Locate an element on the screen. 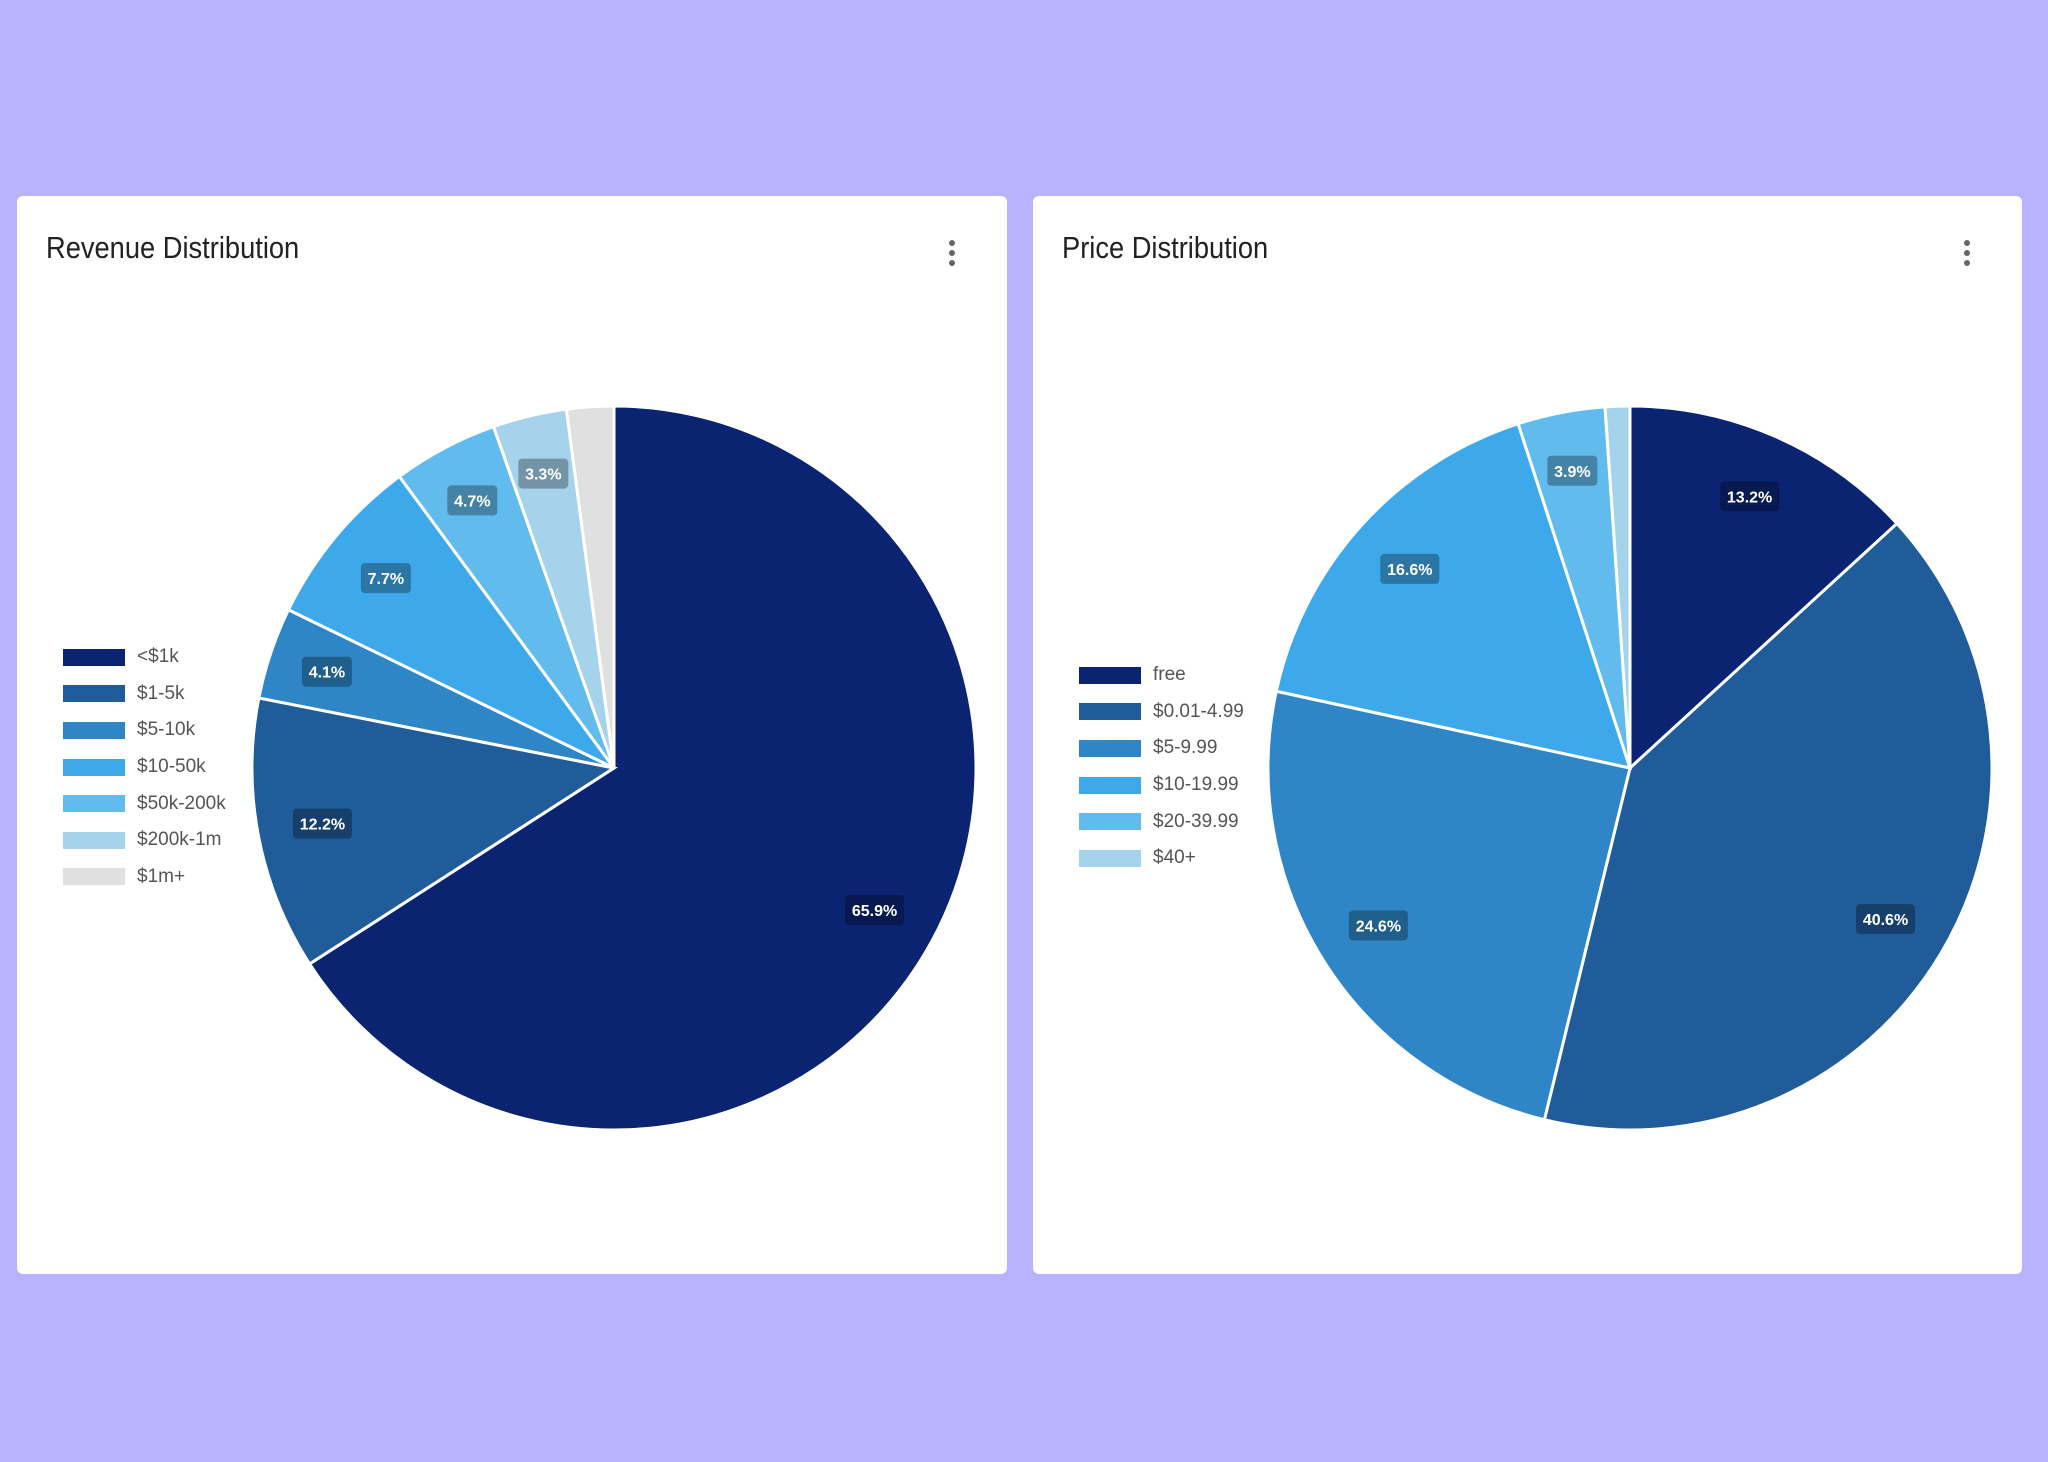 This screenshot has width=2048, height=1462. data-label: 24.6% is located at coordinates (1378, 925).